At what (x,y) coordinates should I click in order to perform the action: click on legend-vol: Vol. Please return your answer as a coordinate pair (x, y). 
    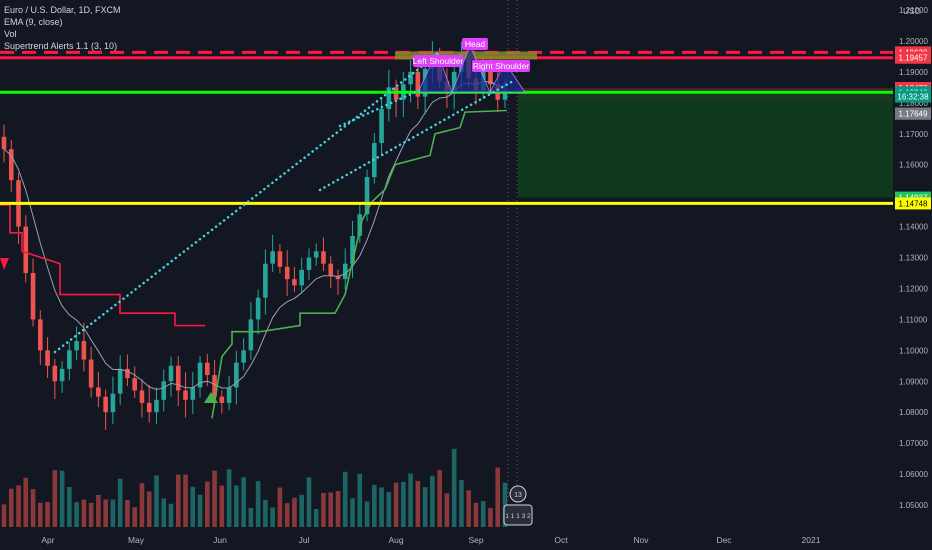
    Looking at the image, I should click on (10, 34).